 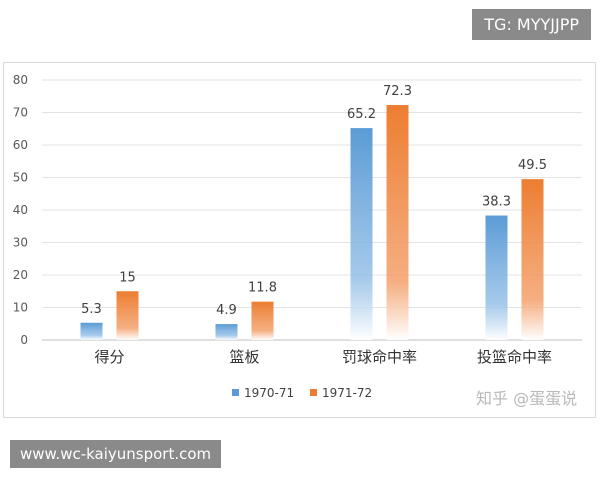 I want to click on y-tick-label: 10, so click(x=20, y=308).